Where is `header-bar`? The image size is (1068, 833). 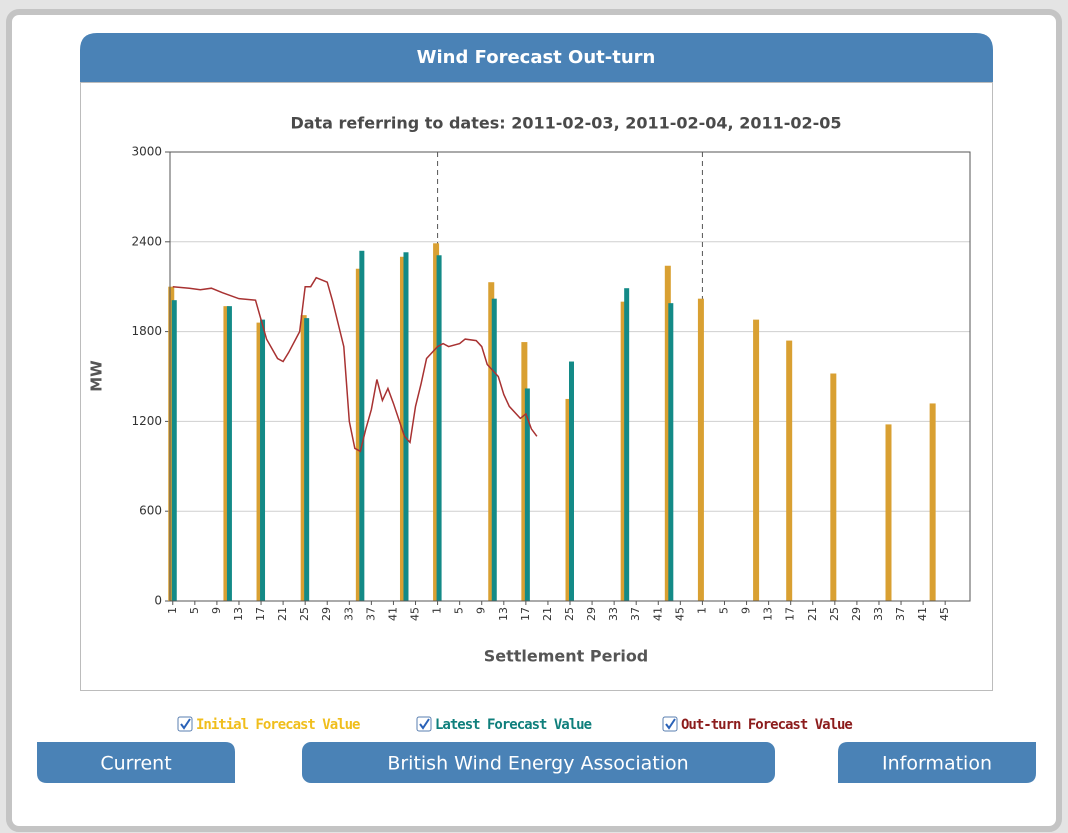 header-bar is located at coordinates (536, 57).